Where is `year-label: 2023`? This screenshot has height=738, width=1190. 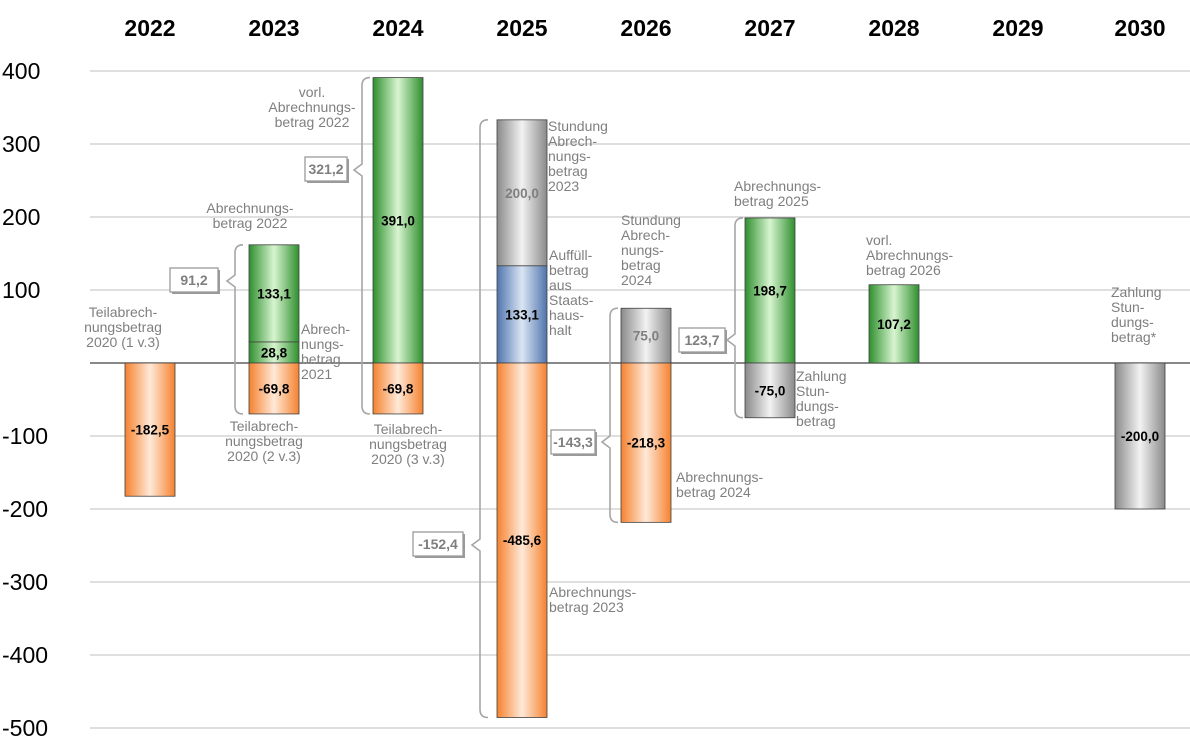 year-label: 2023 is located at coordinates (273, 28).